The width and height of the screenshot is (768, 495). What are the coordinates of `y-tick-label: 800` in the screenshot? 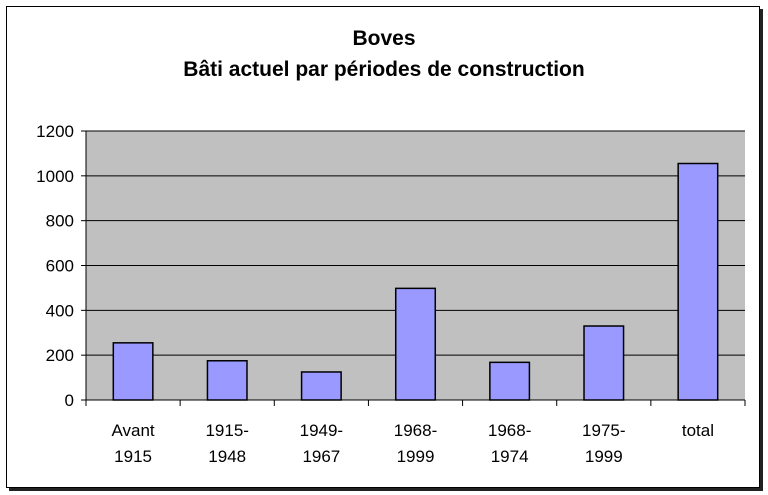 It's located at (60, 221).